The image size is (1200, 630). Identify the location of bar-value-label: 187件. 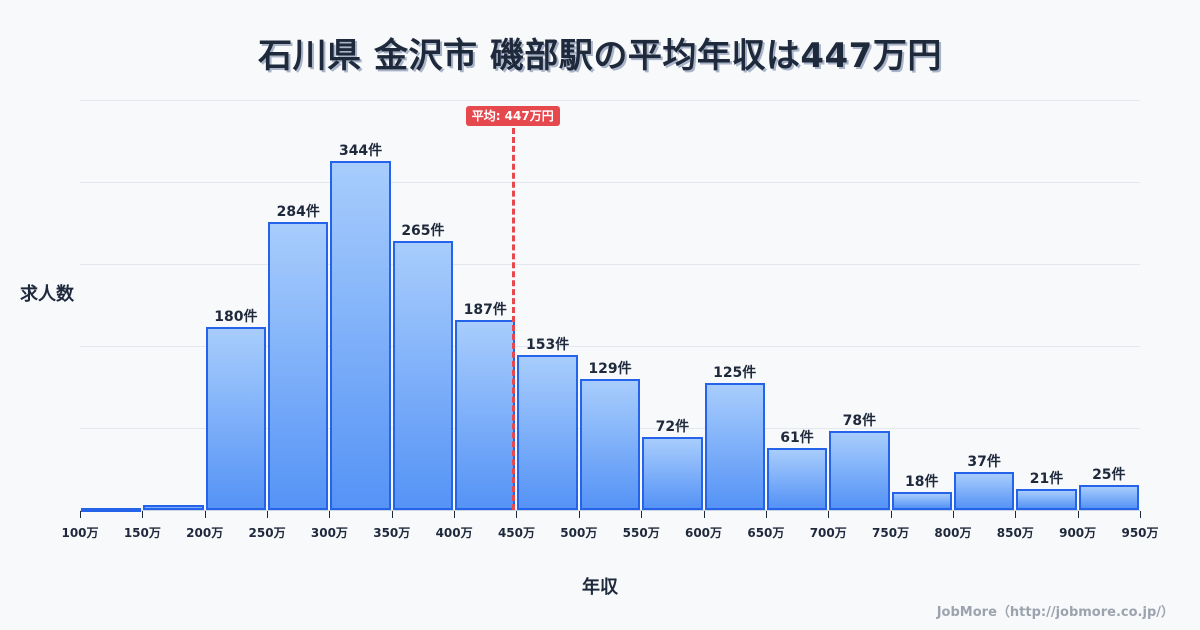
(485, 310).